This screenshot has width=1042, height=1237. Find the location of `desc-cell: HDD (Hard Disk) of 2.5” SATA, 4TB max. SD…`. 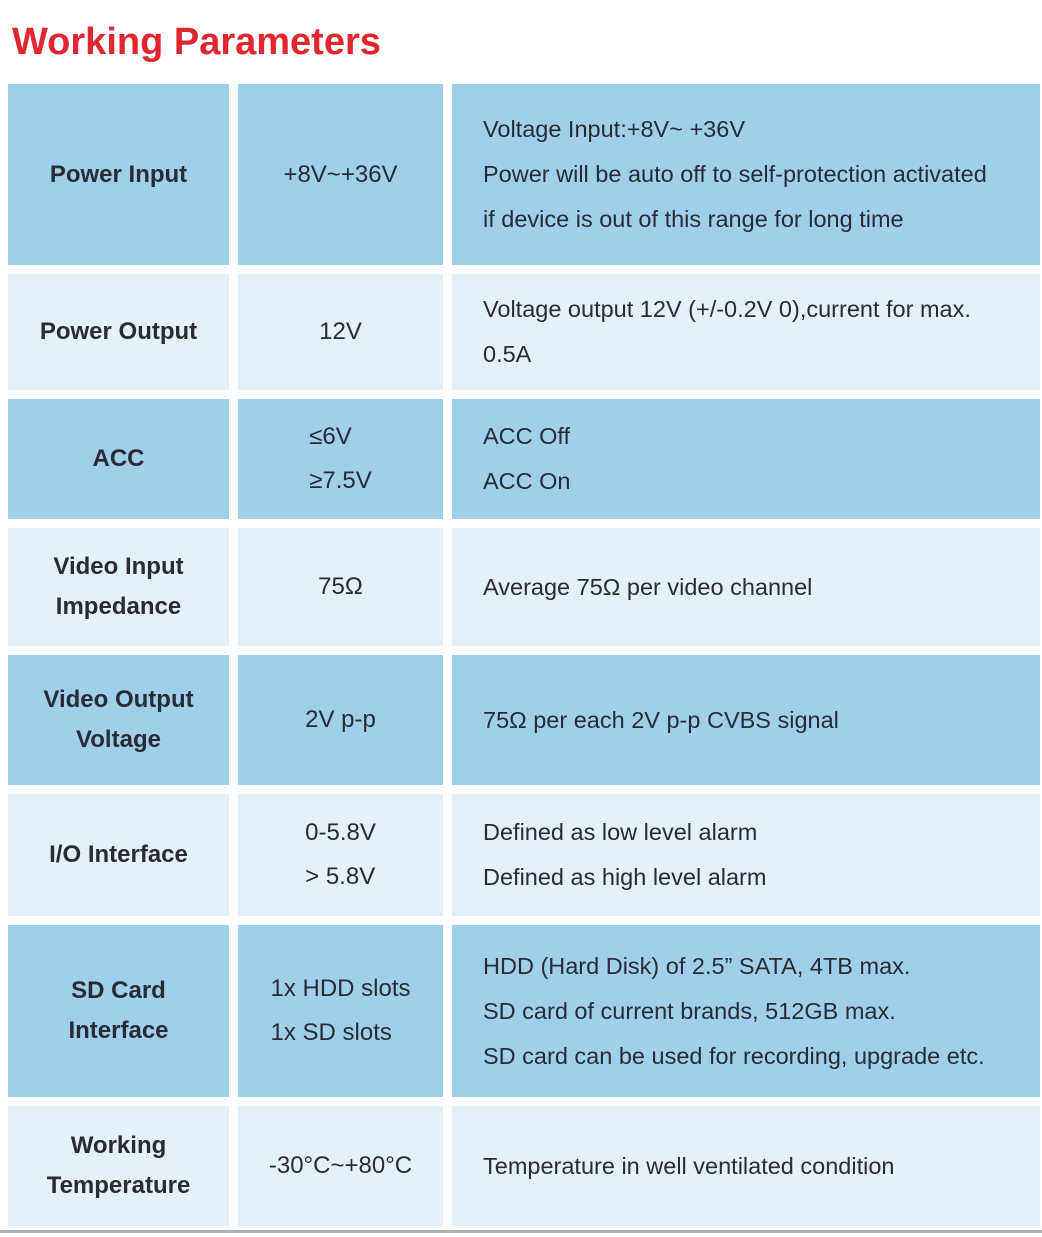

desc-cell: HDD (Hard Disk) of 2.5” SATA, 4TB max. SD… is located at coordinates (746, 1011).